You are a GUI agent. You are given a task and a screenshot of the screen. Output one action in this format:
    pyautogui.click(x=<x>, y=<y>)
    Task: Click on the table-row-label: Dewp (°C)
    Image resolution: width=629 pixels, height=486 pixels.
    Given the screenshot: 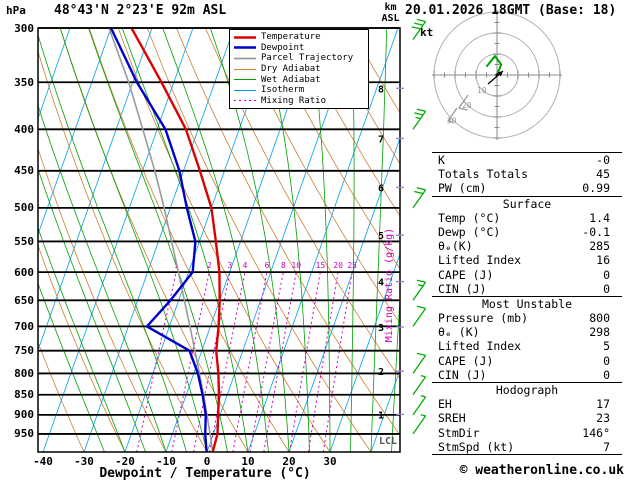 What is the action you would take?
    pyautogui.click(x=469, y=231)
    